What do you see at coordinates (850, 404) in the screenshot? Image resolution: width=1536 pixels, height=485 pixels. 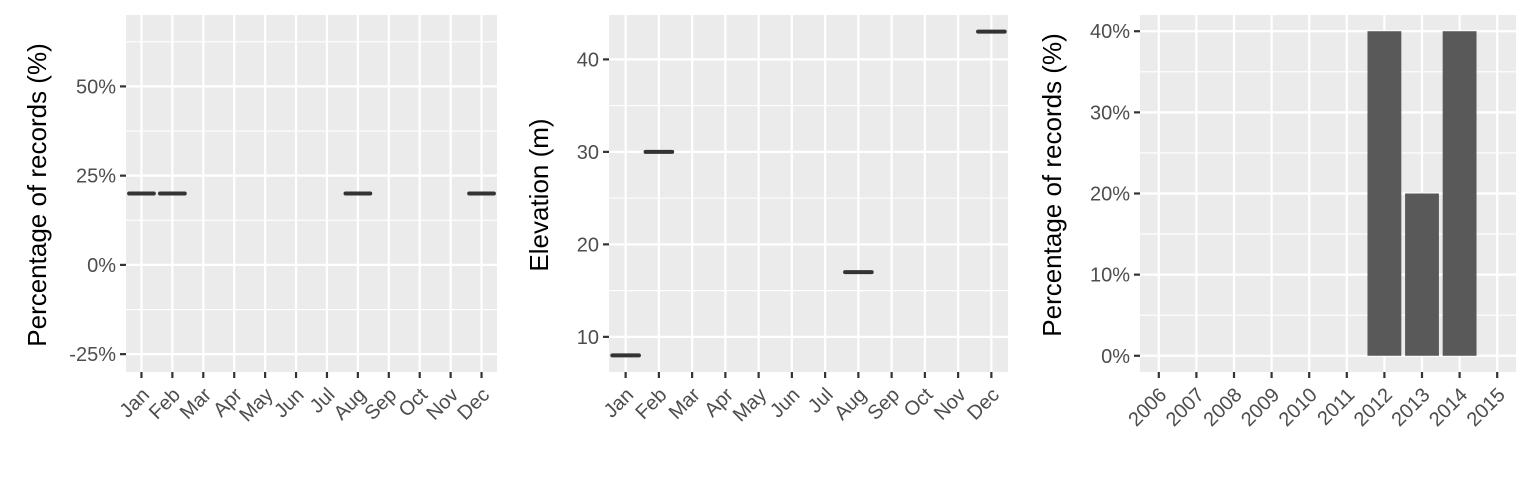 I see `x-tick-label: Aug` at bounding box center [850, 404].